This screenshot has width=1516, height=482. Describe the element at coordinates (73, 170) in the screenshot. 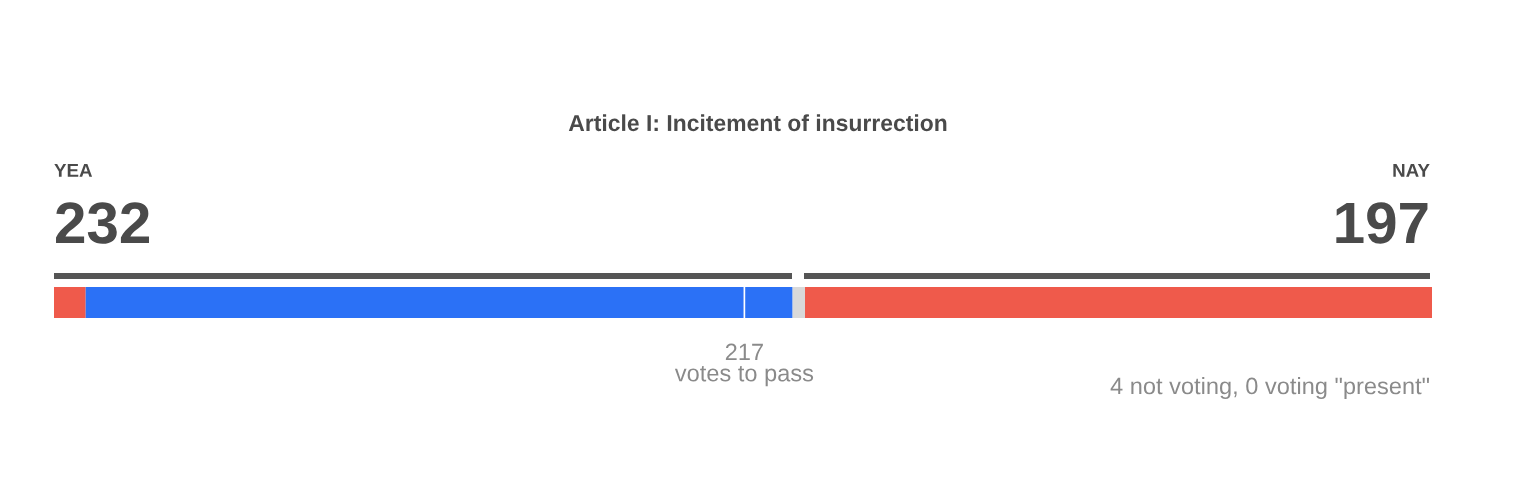

I see `text: YEA` at that location.